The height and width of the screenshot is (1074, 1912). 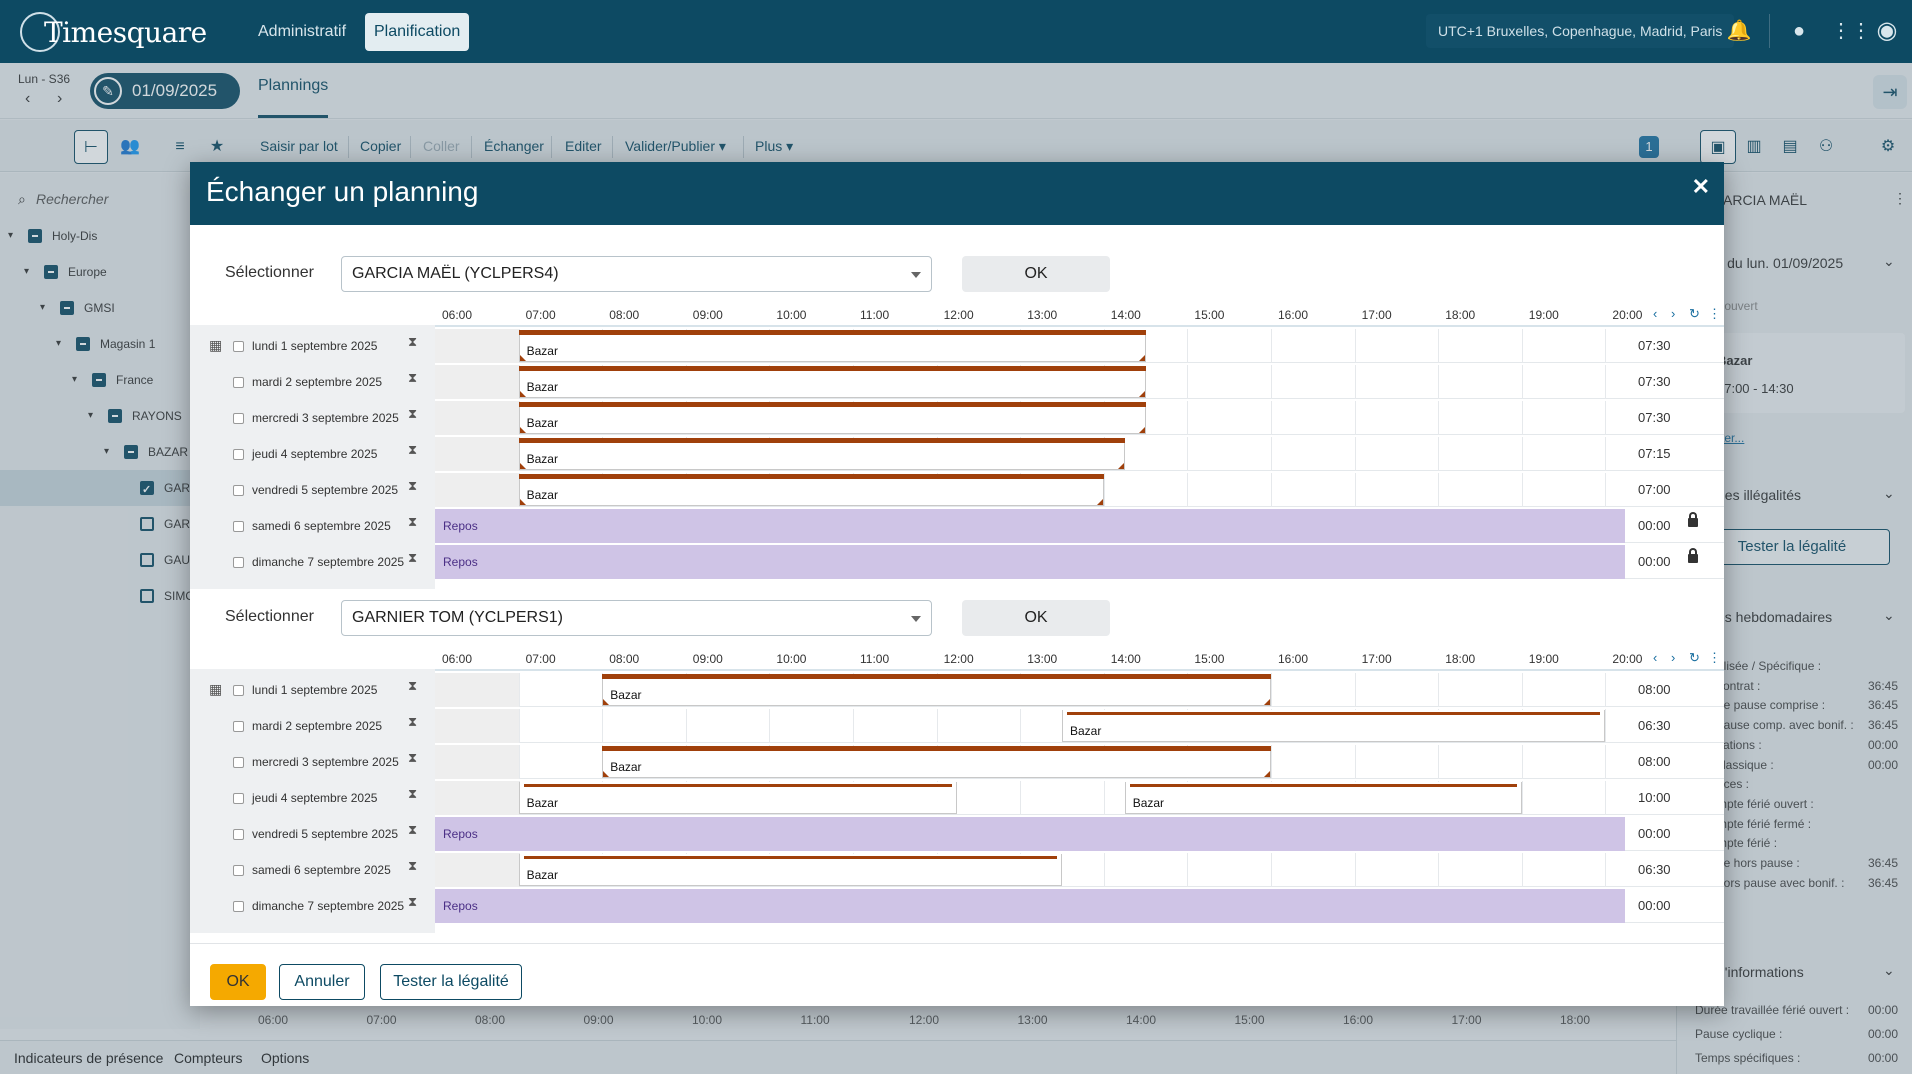 I want to click on people-icon: 👥, so click(x=130, y=146).